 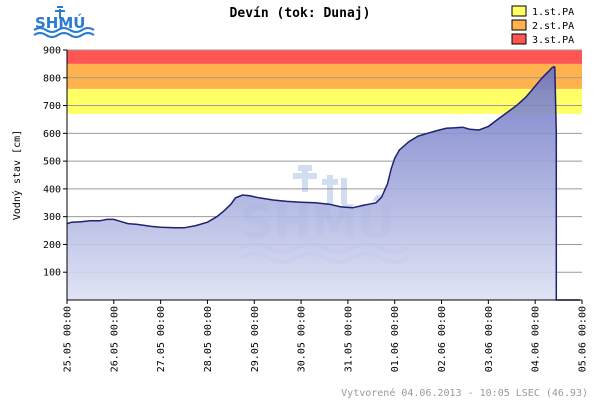 I want to click on legend: 1.st.PA 2.st.PA 3.st.PA, so click(x=542, y=25).